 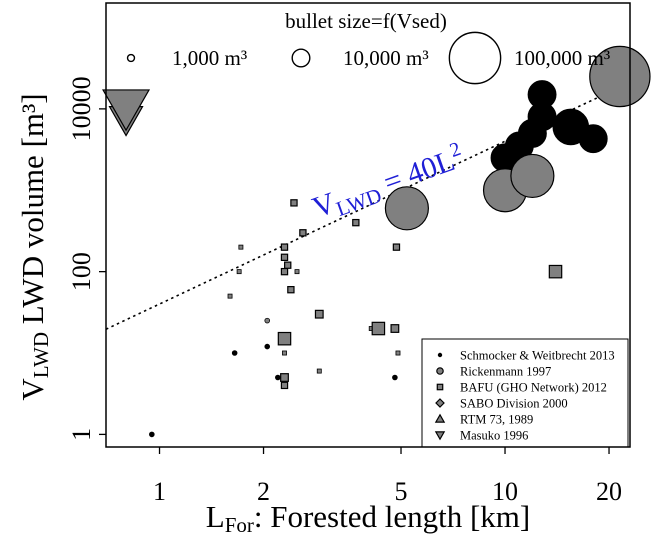 I want to click on size-legend-label: 10,000 m³, so click(x=386, y=58).